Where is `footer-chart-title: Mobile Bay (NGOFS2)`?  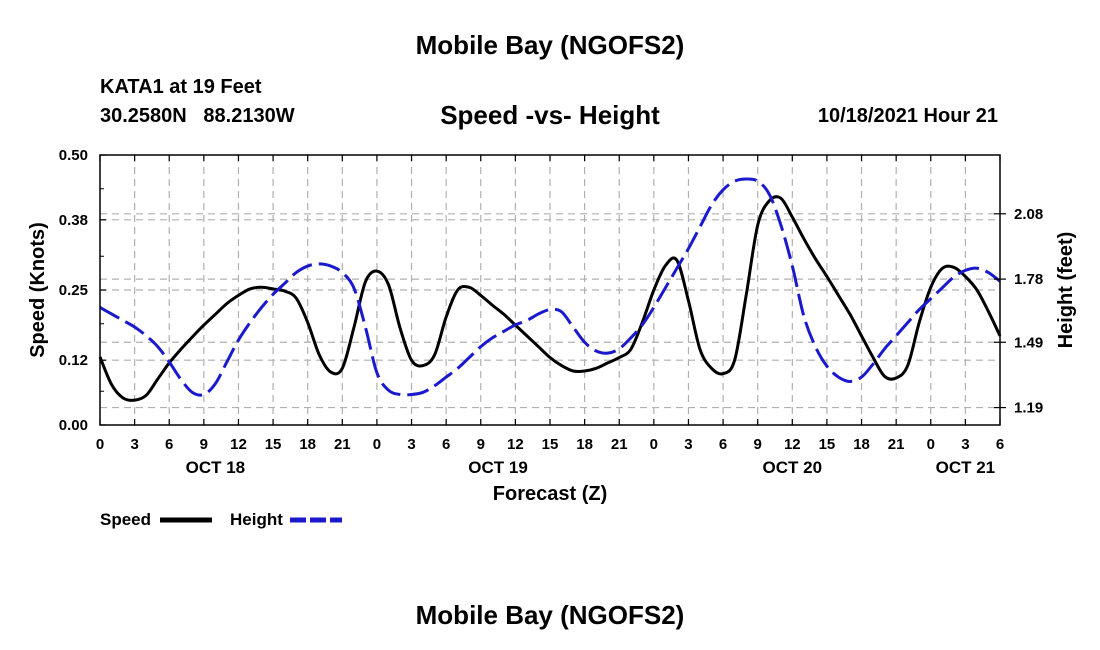
footer-chart-title: Mobile Bay (NGOFS2) is located at coordinates (550, 615).